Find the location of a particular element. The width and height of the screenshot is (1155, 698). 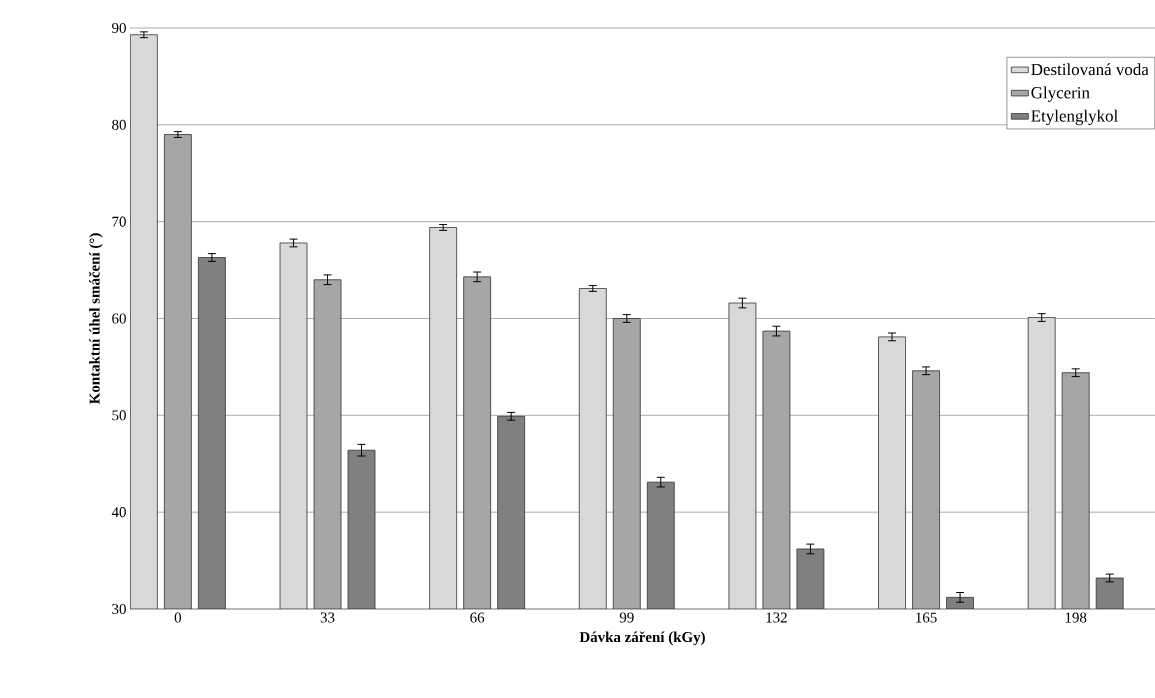

y-tick-label: 70 is located at coordinates (119, 221).